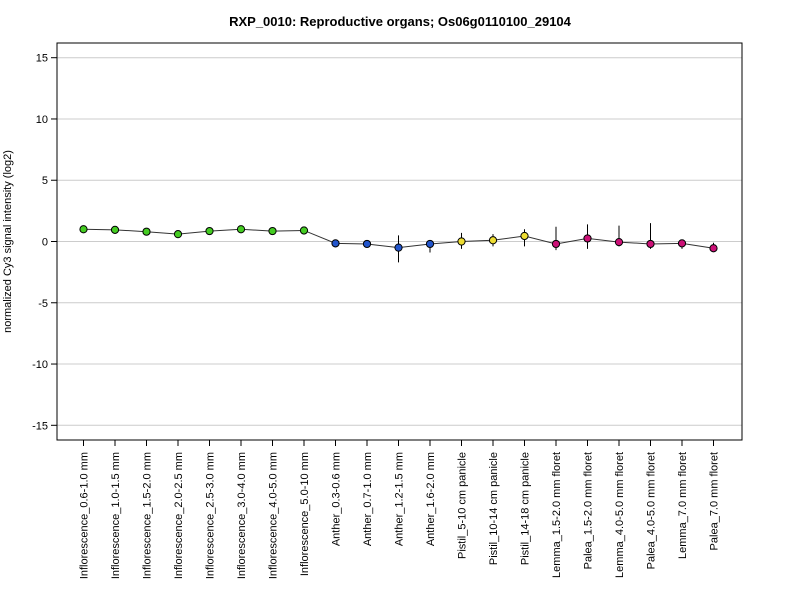 The height and width of the screenshot is (600, 800). What do you see at coordinates (305, 514) in the screenshot?
I see `x-tick-label: Inflorescence_5.0-10 mm` at bounding box center [305, 514].